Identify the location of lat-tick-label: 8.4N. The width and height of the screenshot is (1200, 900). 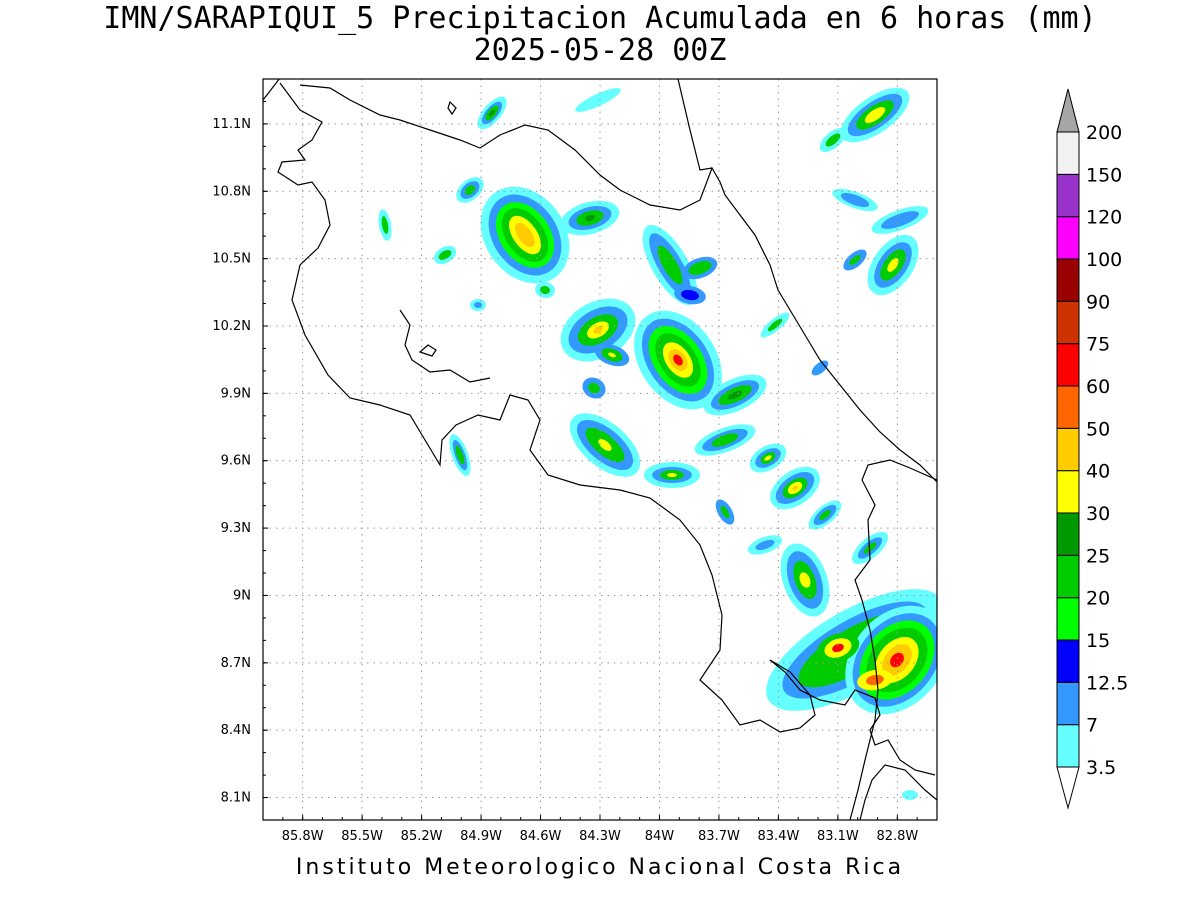
(236, 730).